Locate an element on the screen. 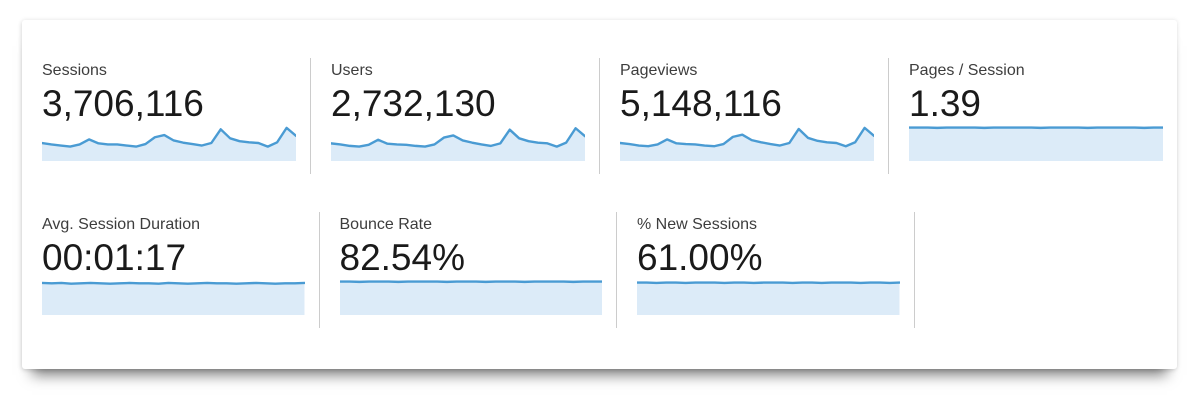 The image size is (1200, 402). metric-sessions: Sessions 3,706,116 is located at coordinates (166, 116).